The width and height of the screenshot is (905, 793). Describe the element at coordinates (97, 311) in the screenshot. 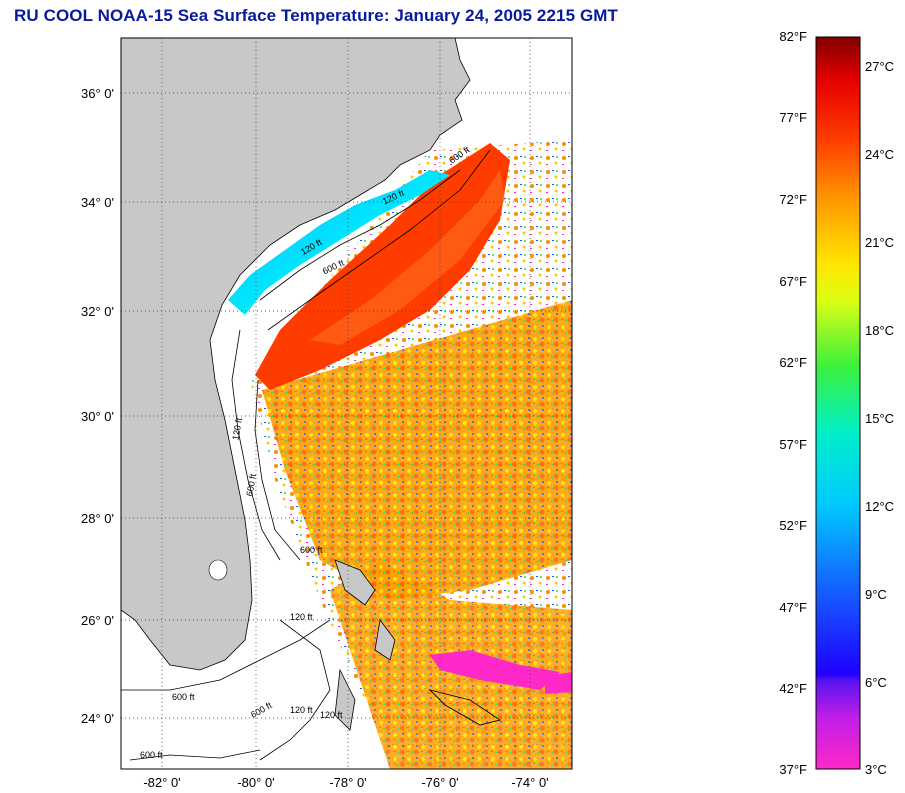

I see `lat-label-32: 32° 0'` at that location.